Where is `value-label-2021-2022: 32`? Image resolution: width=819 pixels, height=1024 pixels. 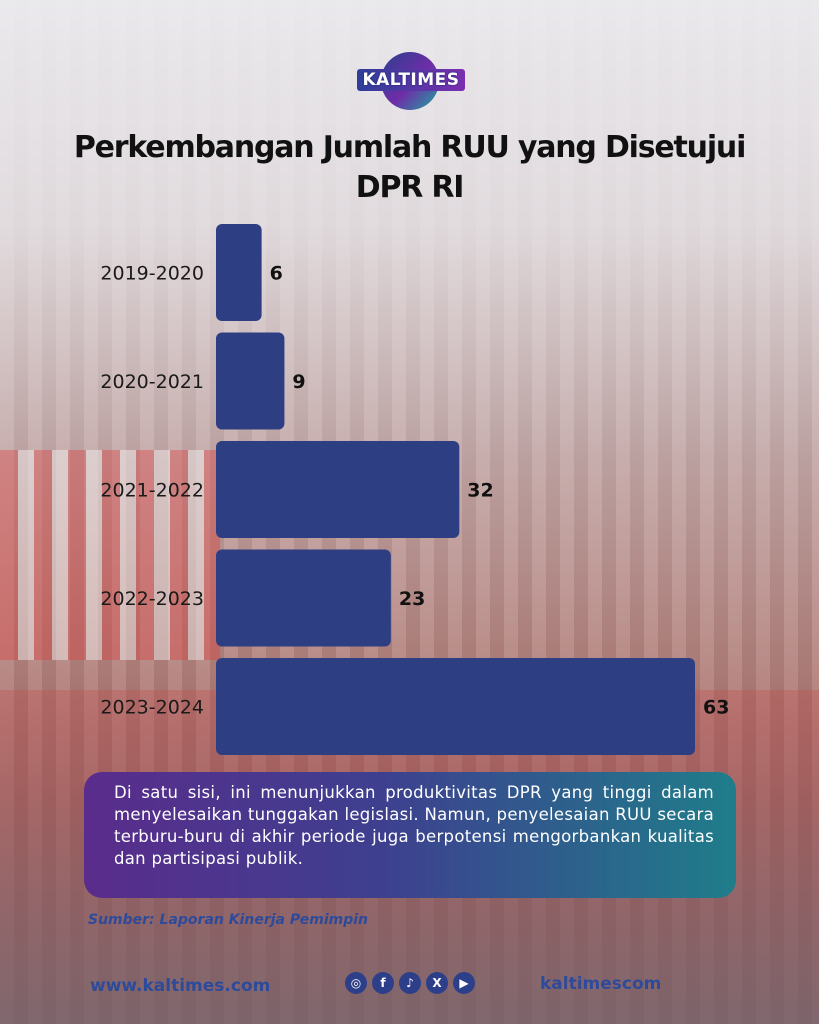 value-label-2021-2022: 32 is located at coordinates (480, 491).